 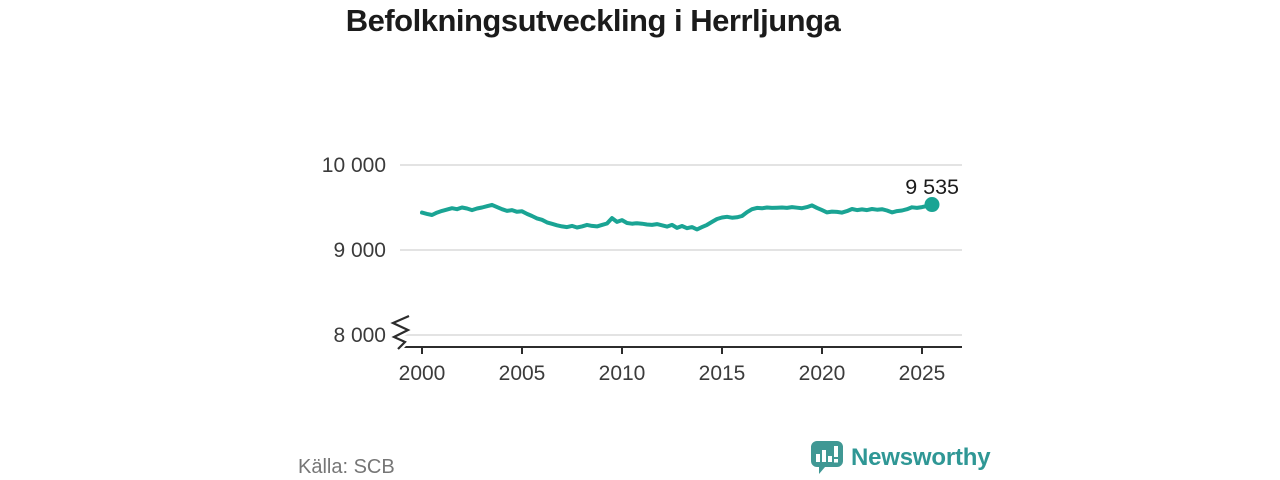 What do you see at coordinates (932, 187) in the screenshot?
I see `latest-value-label: 9 535` at bounding box center [932, 187].